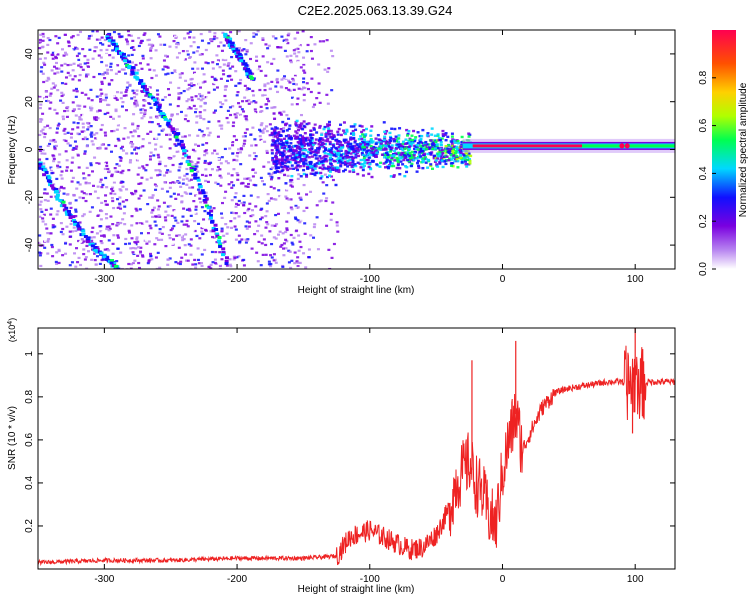 The image size is (750, 600). Describe the element at coordinates (29, 396) in the screenshot. I see `y-tick-label: 0.8` at that location.